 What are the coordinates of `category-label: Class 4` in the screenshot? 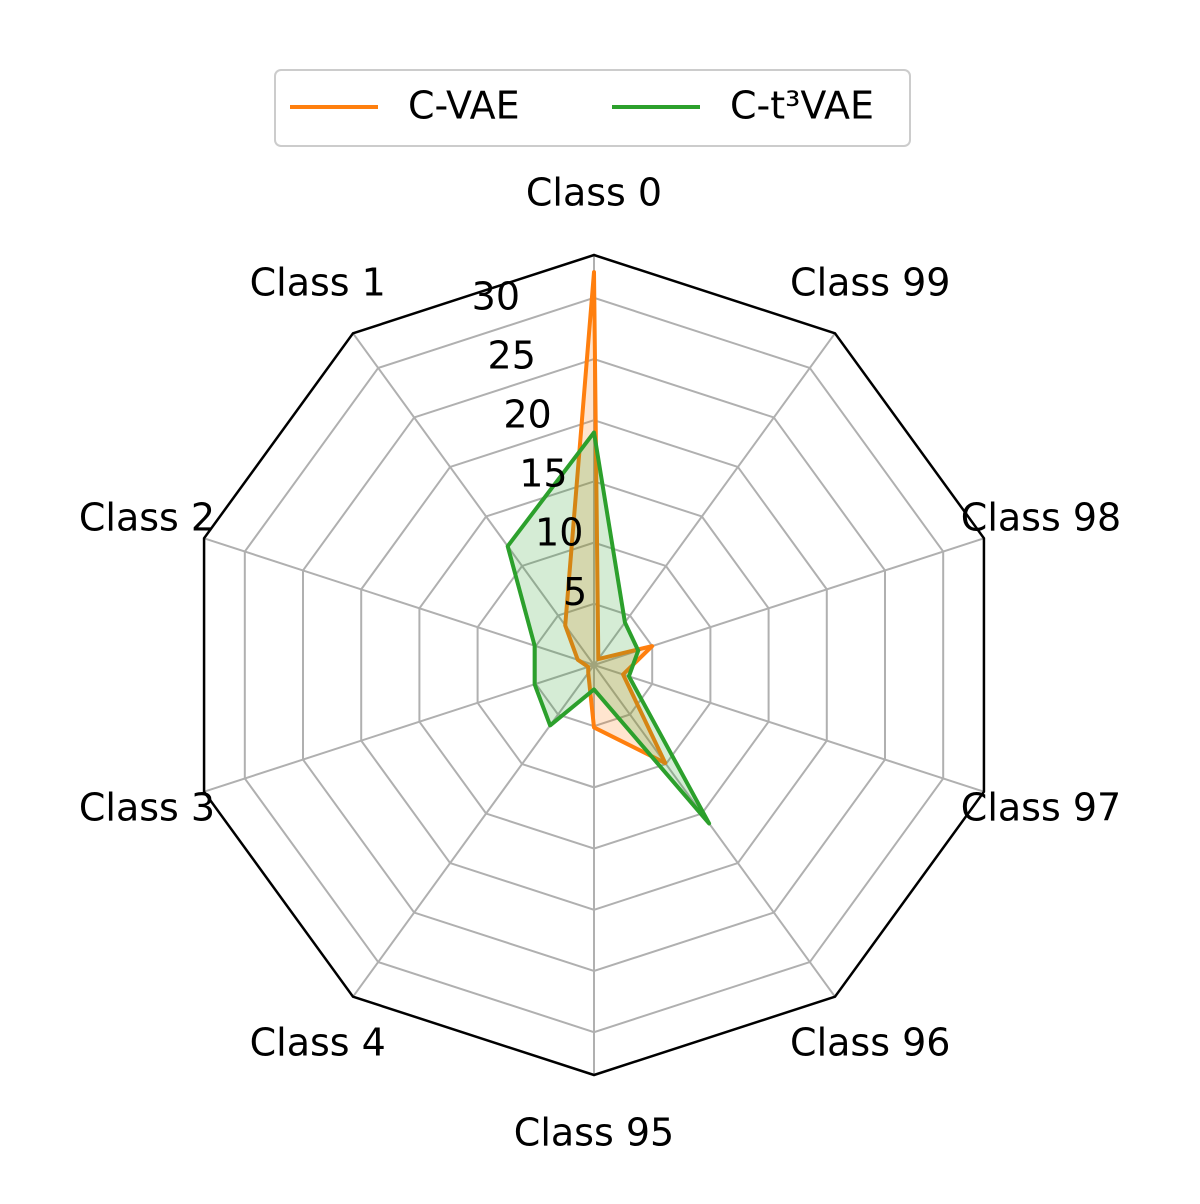 It's located at (318, 1043).